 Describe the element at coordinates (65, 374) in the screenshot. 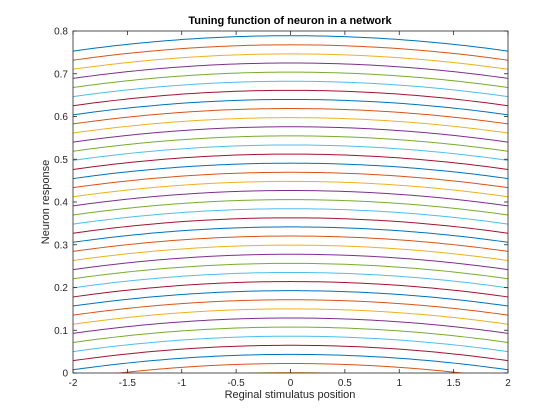

I see `y-tick-label: 0` at that location.